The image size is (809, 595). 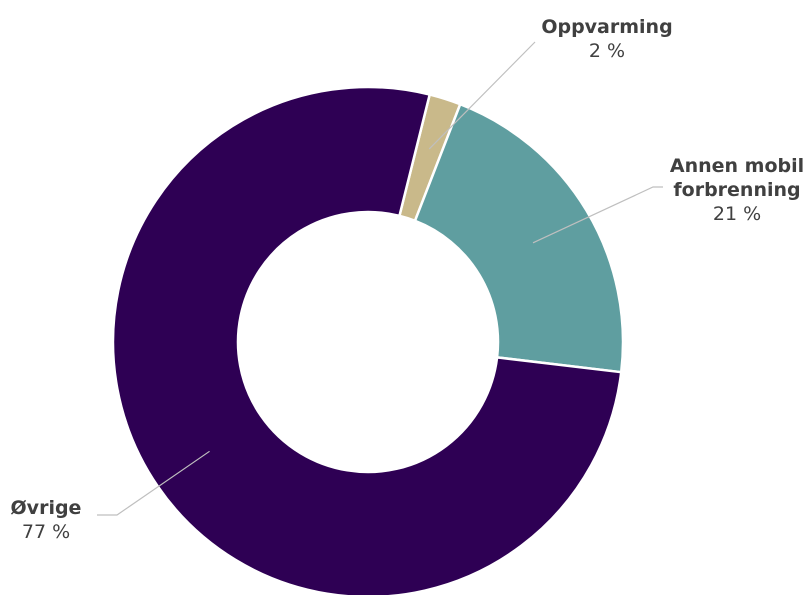 I want to click on data-label-name: Oppvarming, so click(x=606, y=27).